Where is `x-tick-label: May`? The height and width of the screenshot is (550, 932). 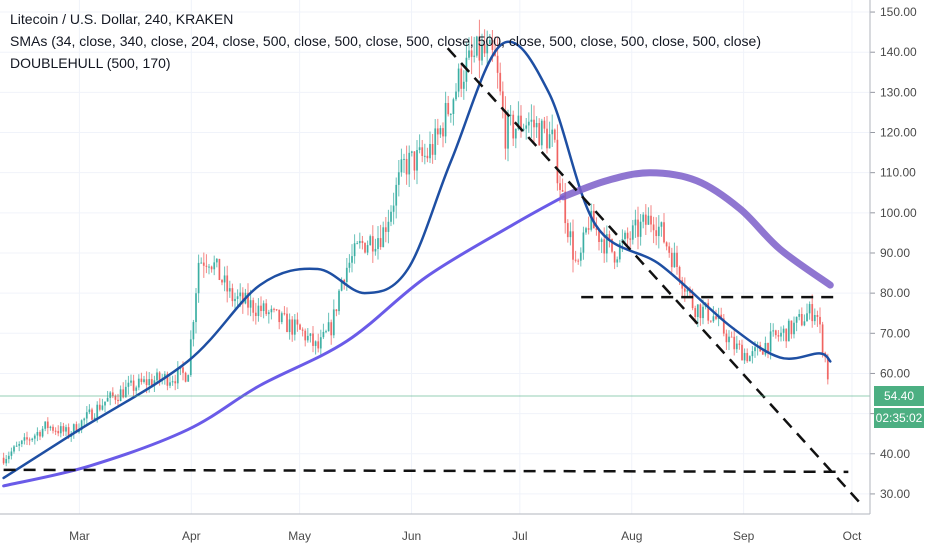 x-tick-label: May is located at coordinates (299, 536).